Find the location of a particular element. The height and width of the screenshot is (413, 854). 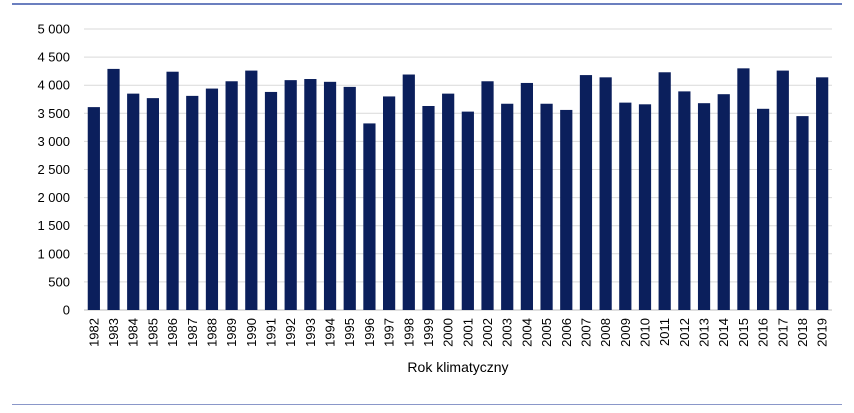

x-tick-label: 1995 is located at coordinates (349, 332).